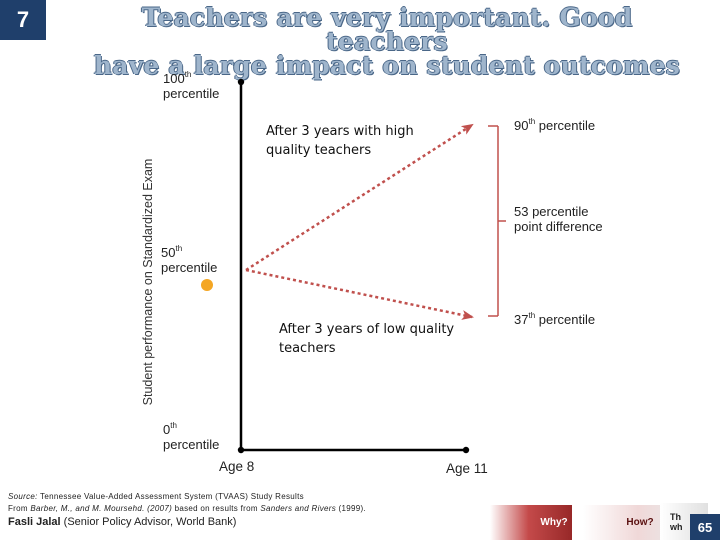 The width and height of the screenshot is (720, 540). I want to click on then-label-2: wh, so click(676, 526).